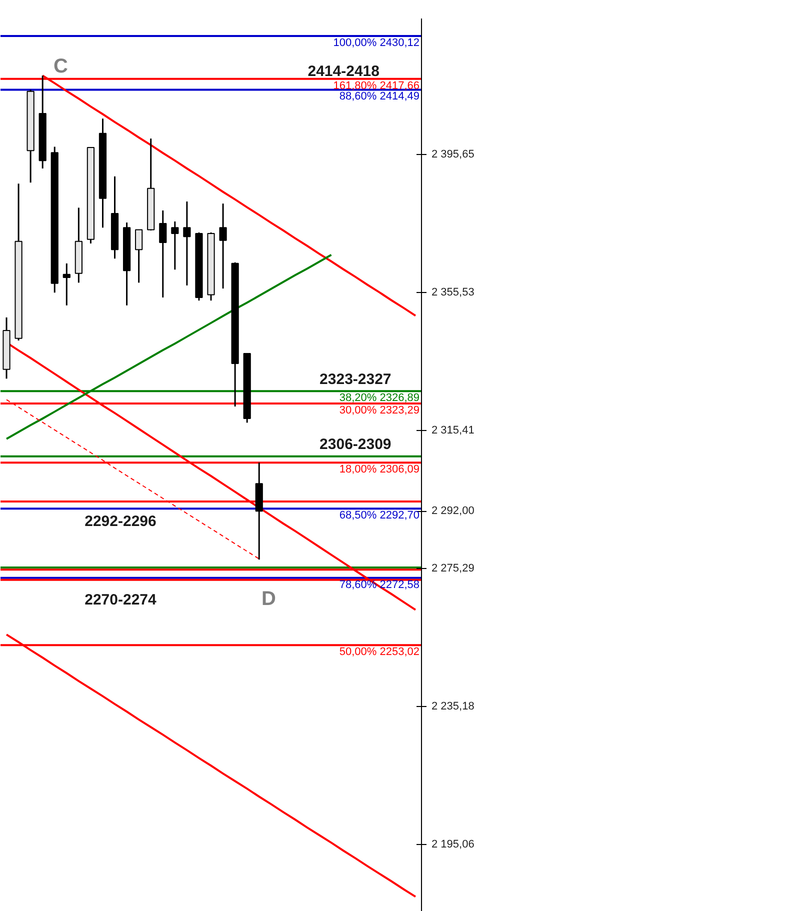 The image size is (800, 911). What do you see at coordinates (379, 470) in the screenshot?
I see `ref-line-label: 18,00% 2306,09` at bounding box center [379, 470].